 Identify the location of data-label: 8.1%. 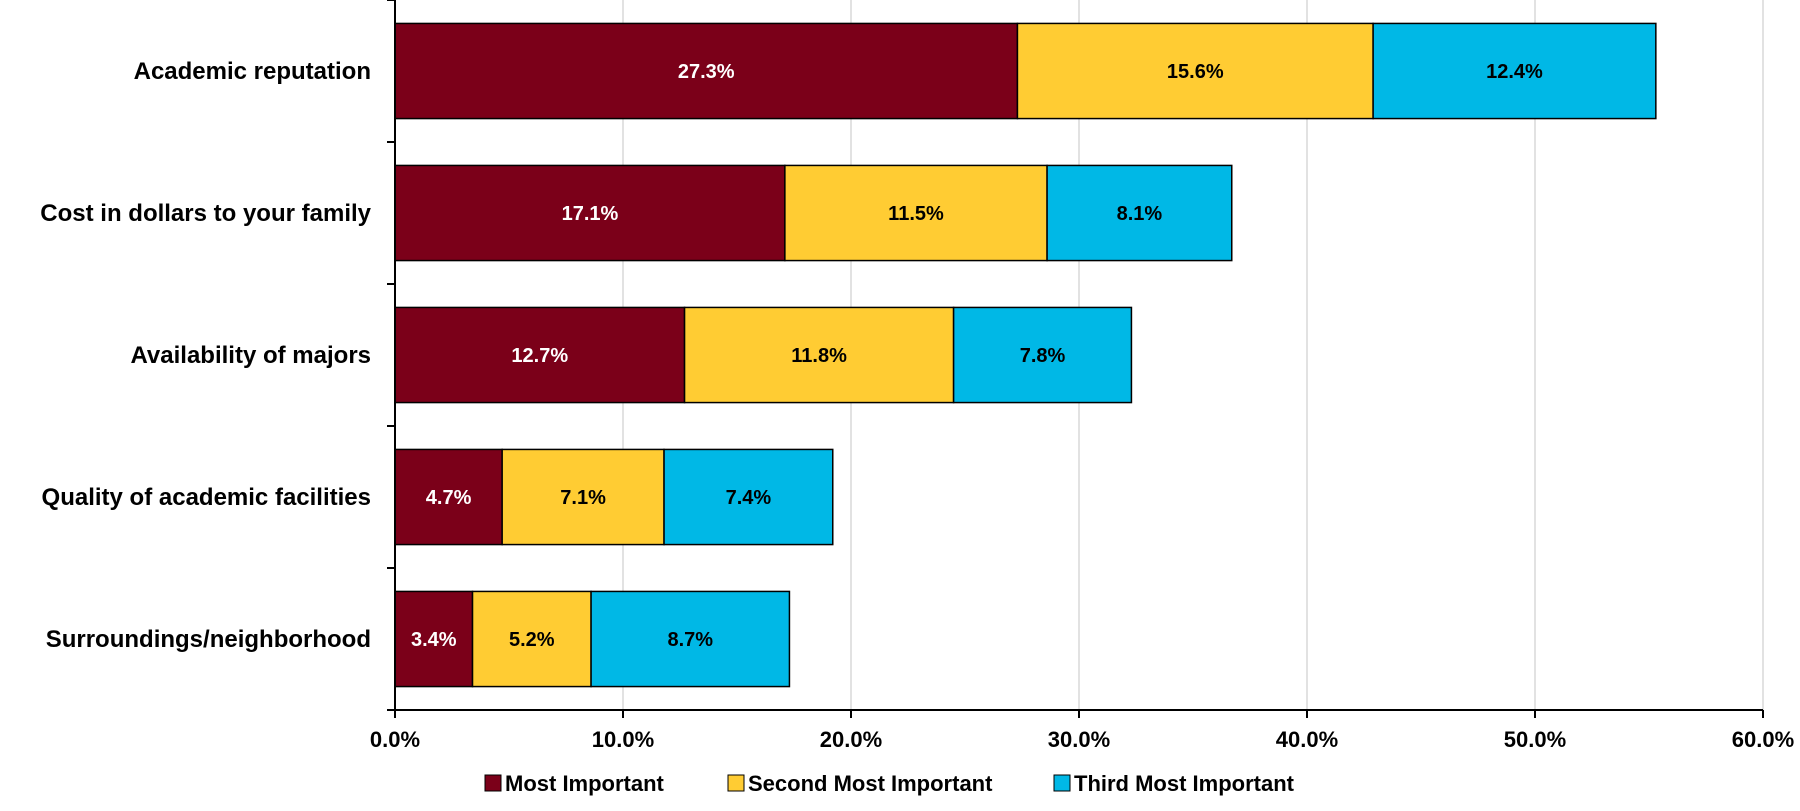
(1140, 214).